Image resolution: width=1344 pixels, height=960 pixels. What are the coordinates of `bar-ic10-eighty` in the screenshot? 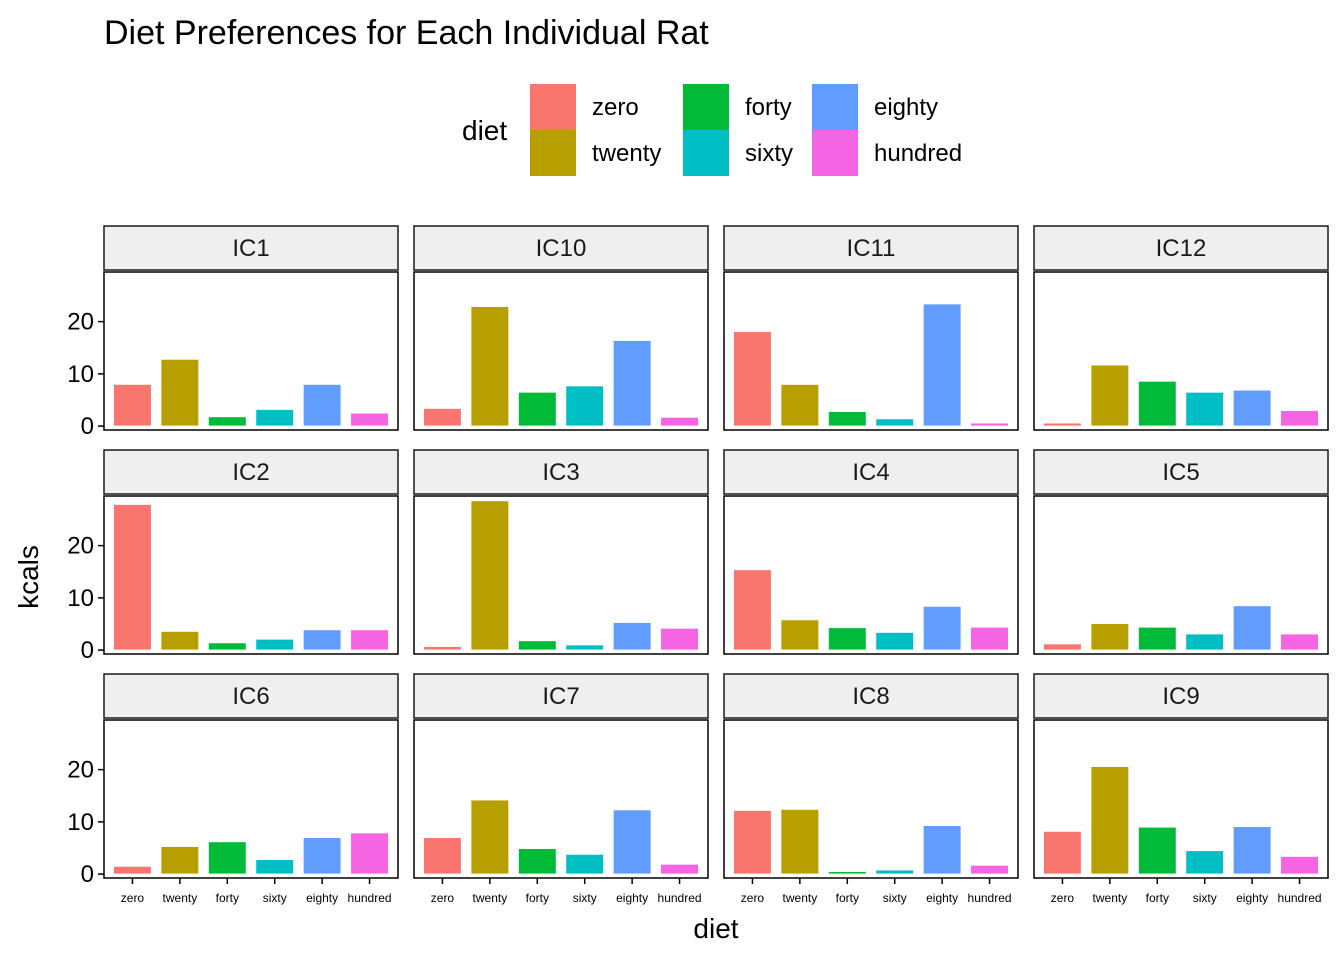 It's located at (632, 383).